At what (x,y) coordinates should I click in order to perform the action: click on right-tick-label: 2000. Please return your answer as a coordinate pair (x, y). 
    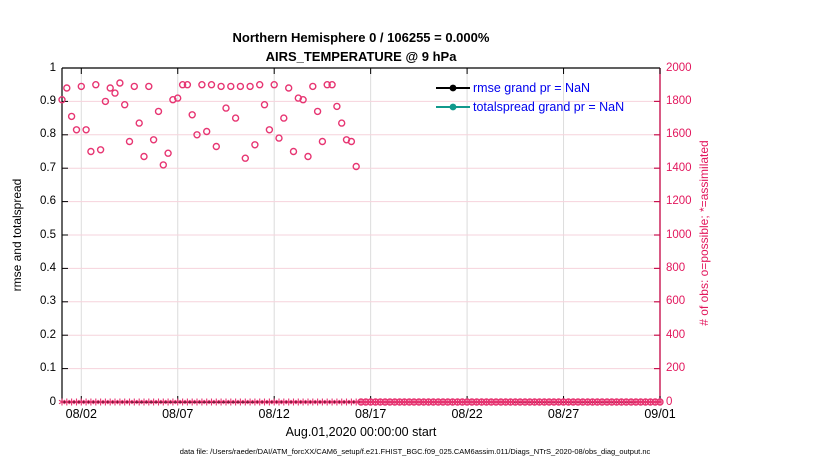
    Looking at the image, I should click on (679, 67).